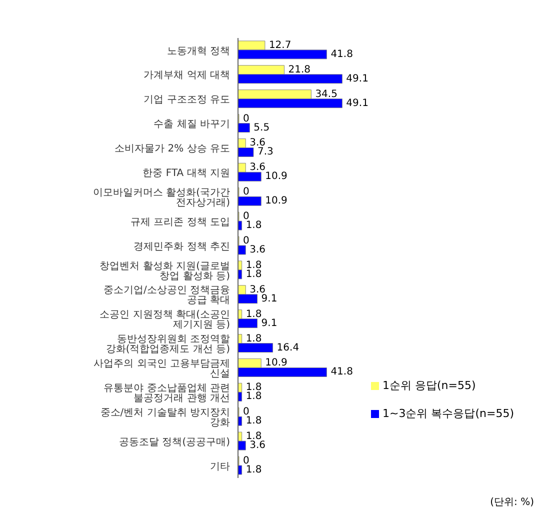 The height and width of the screenshot is (519, 552). I want to click on text: (단위: %), so click(512, 502).